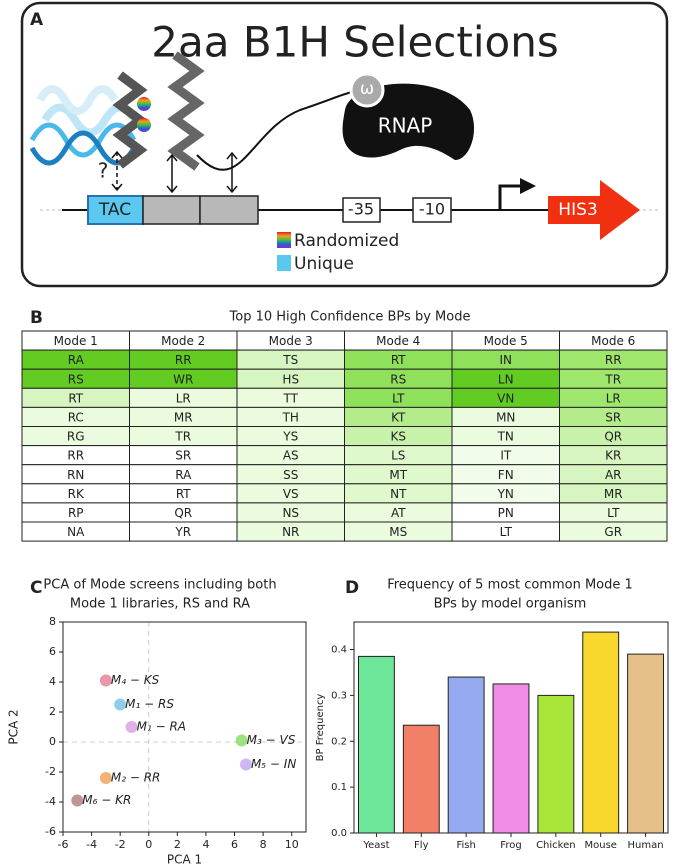  What do you see at coordinates (52, 741) in the screenshot?
I see `y-tick-label: 0` at bounding box center [52, 741].